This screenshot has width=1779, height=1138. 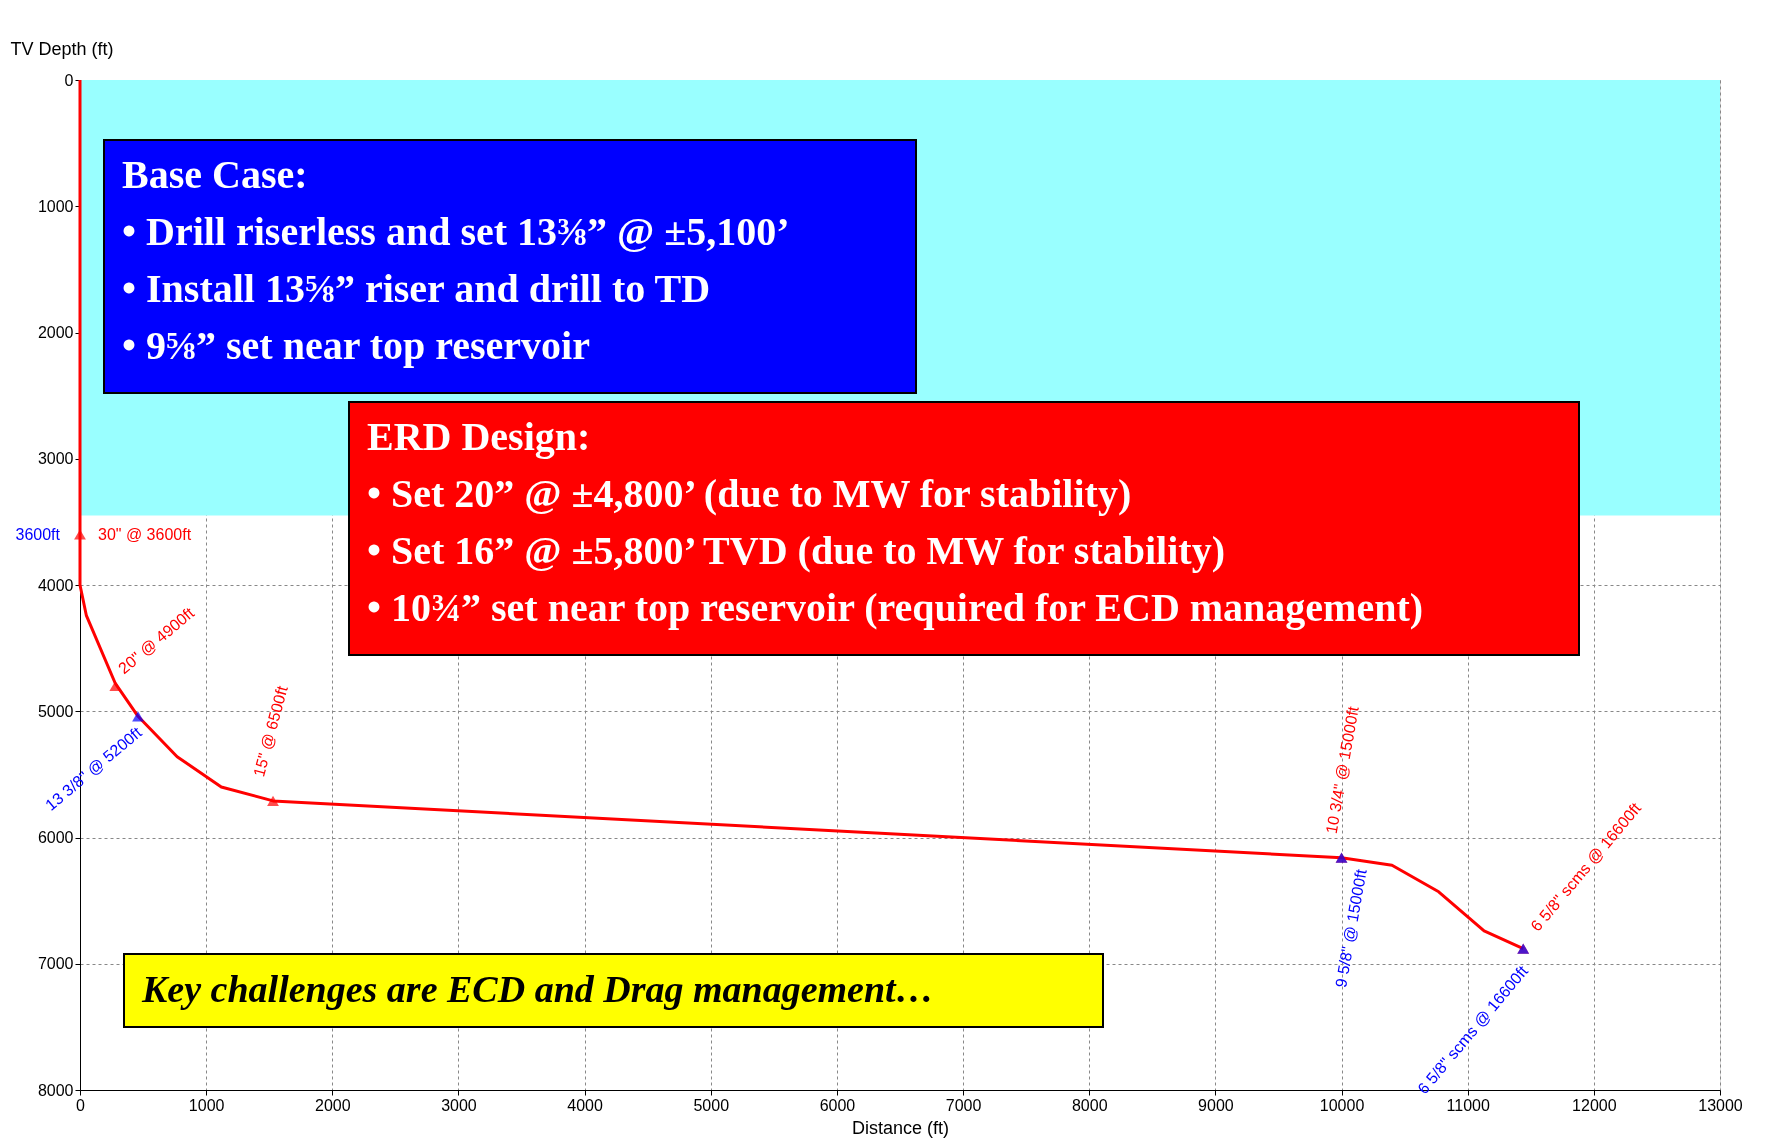 What do you see at coordinates (1720, 1105) in the screenshot?
I see `x-tick-label: 13000` at bounding box center [1720, 1105].